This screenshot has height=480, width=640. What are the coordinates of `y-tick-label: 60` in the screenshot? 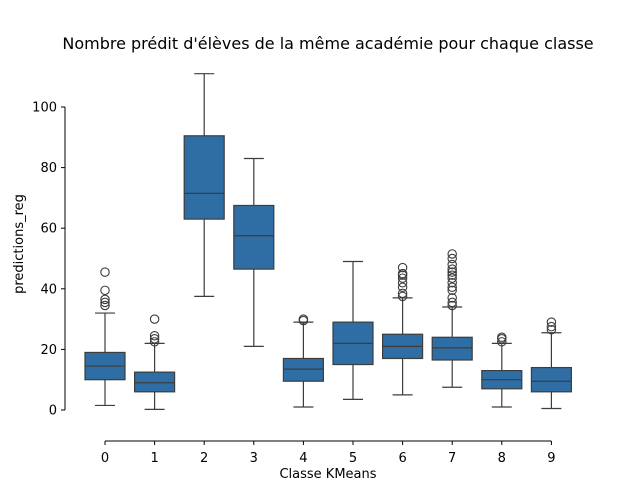 It's located at (48, 229).